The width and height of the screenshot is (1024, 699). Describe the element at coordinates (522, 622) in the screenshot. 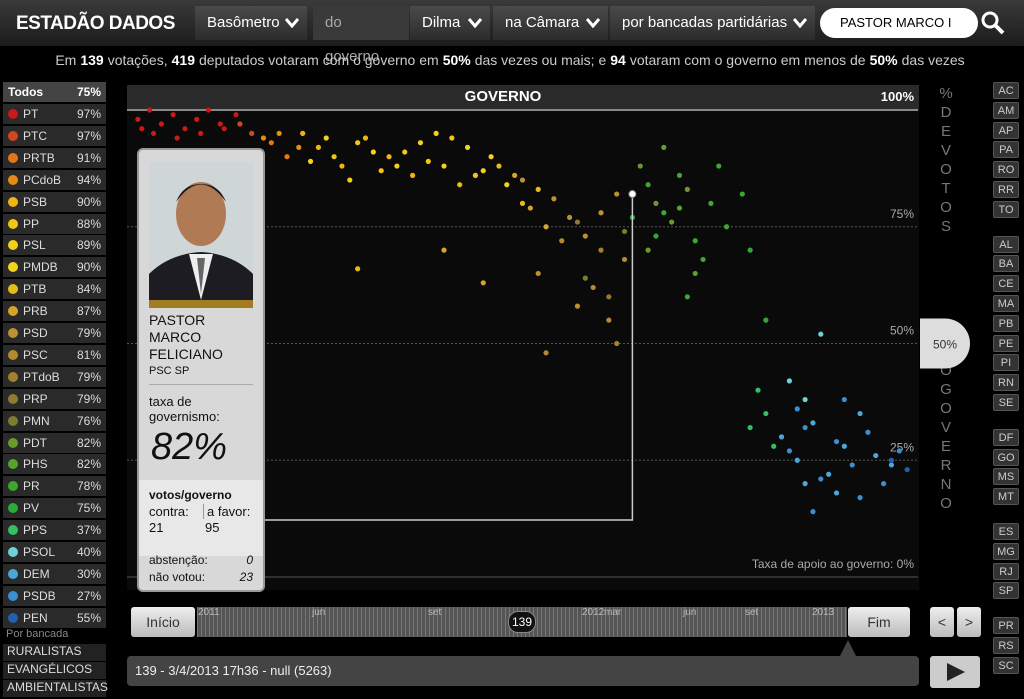

I see `timeline-knob: 139` at that location.